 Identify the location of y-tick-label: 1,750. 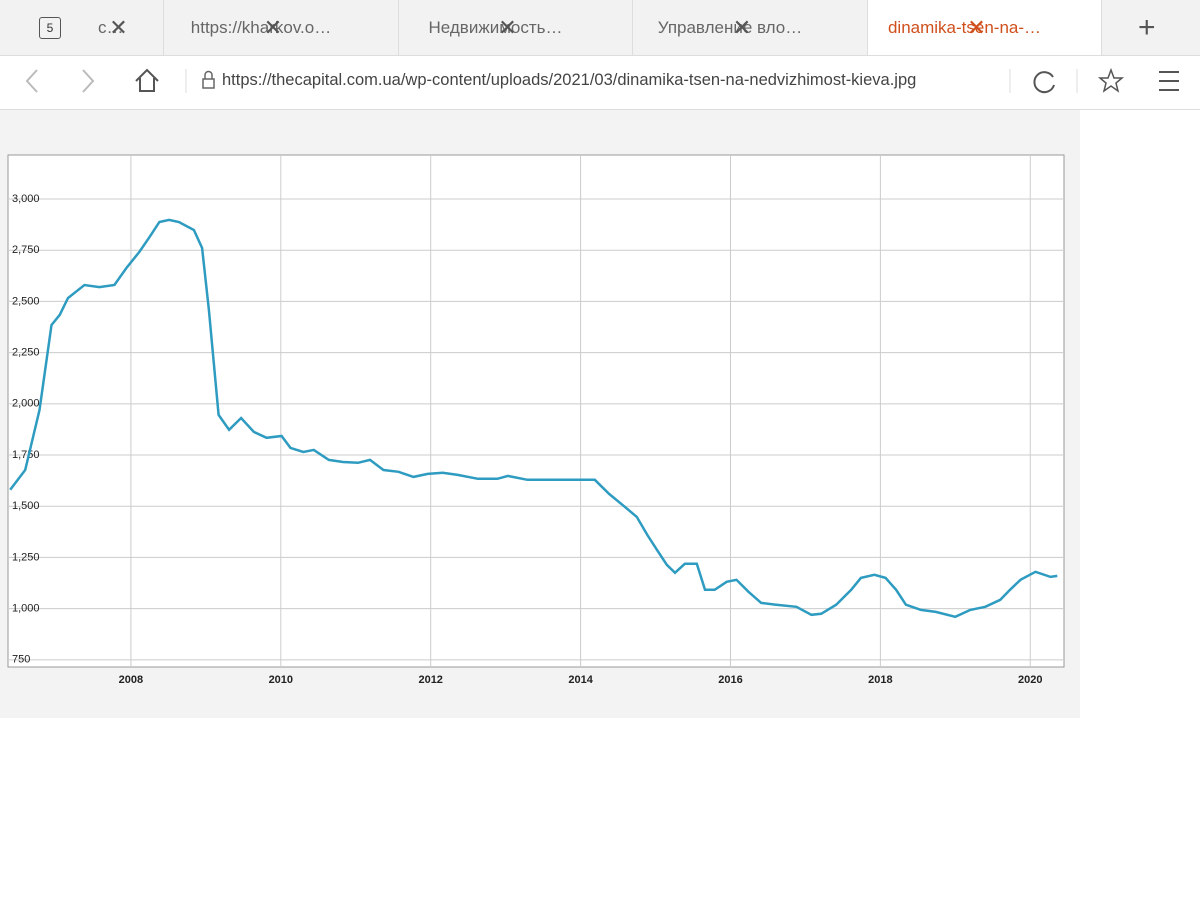
(26, 455).